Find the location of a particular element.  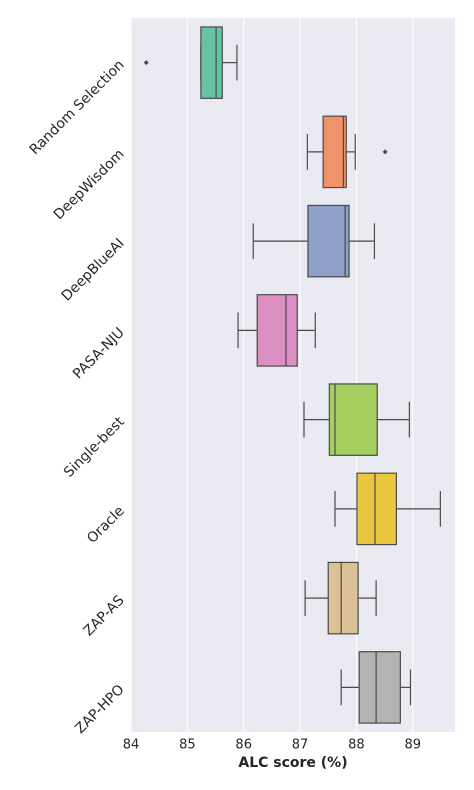

x-tick-label: 85 is located at coordinates (187, 745).